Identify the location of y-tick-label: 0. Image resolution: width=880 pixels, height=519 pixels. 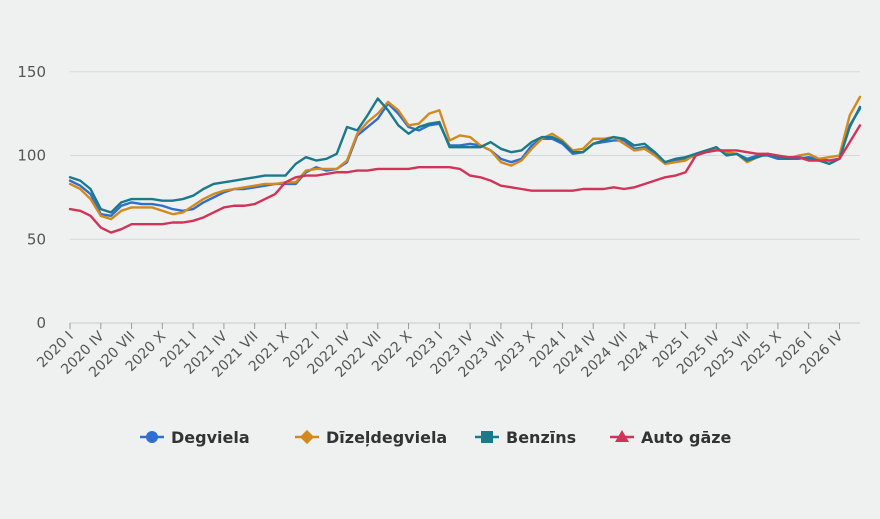
(41, 323).